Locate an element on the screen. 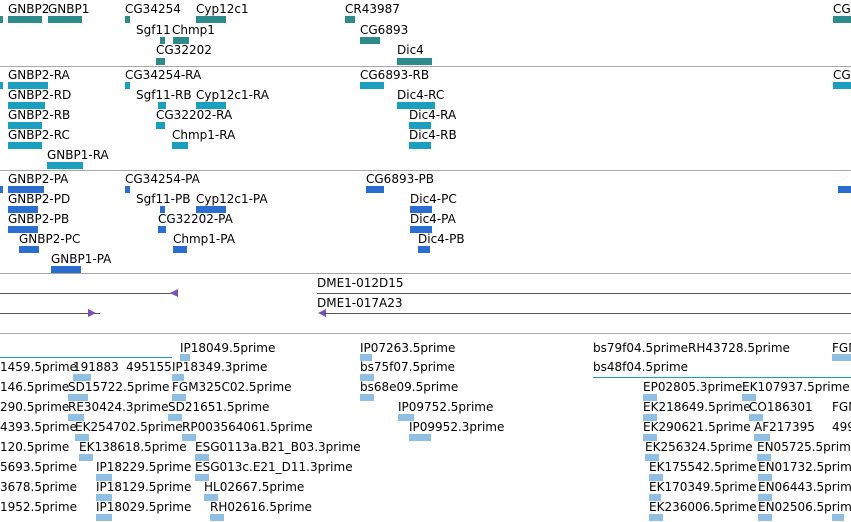  est-label: bs48f04.5prime is located at coordinates (641, 367).